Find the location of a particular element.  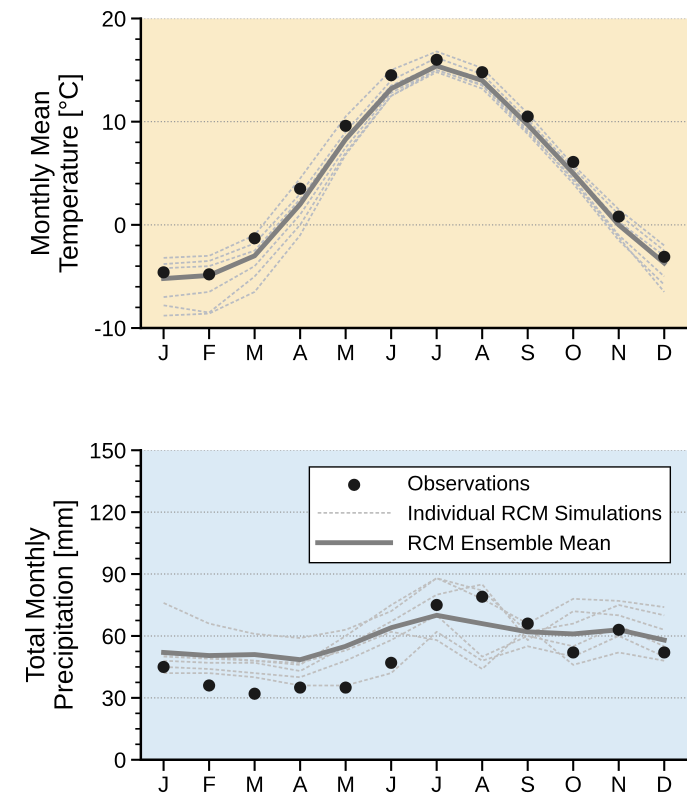

y-tick-label: 120 is located at coordinates (108, 512).